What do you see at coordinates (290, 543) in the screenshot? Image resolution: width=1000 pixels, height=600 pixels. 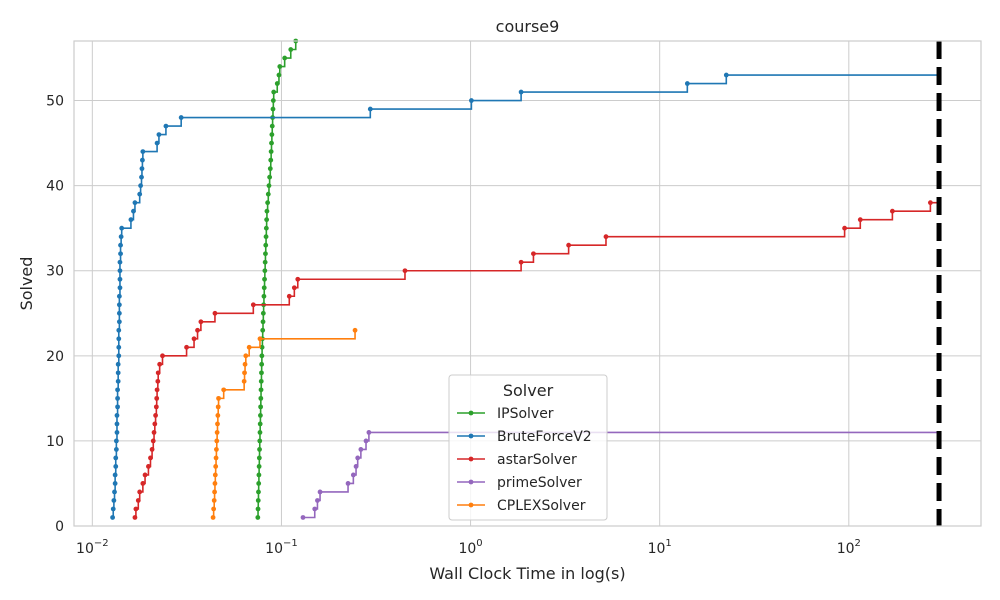 I see `x-tick-exponent: −1` at bounding box center [290, 543].